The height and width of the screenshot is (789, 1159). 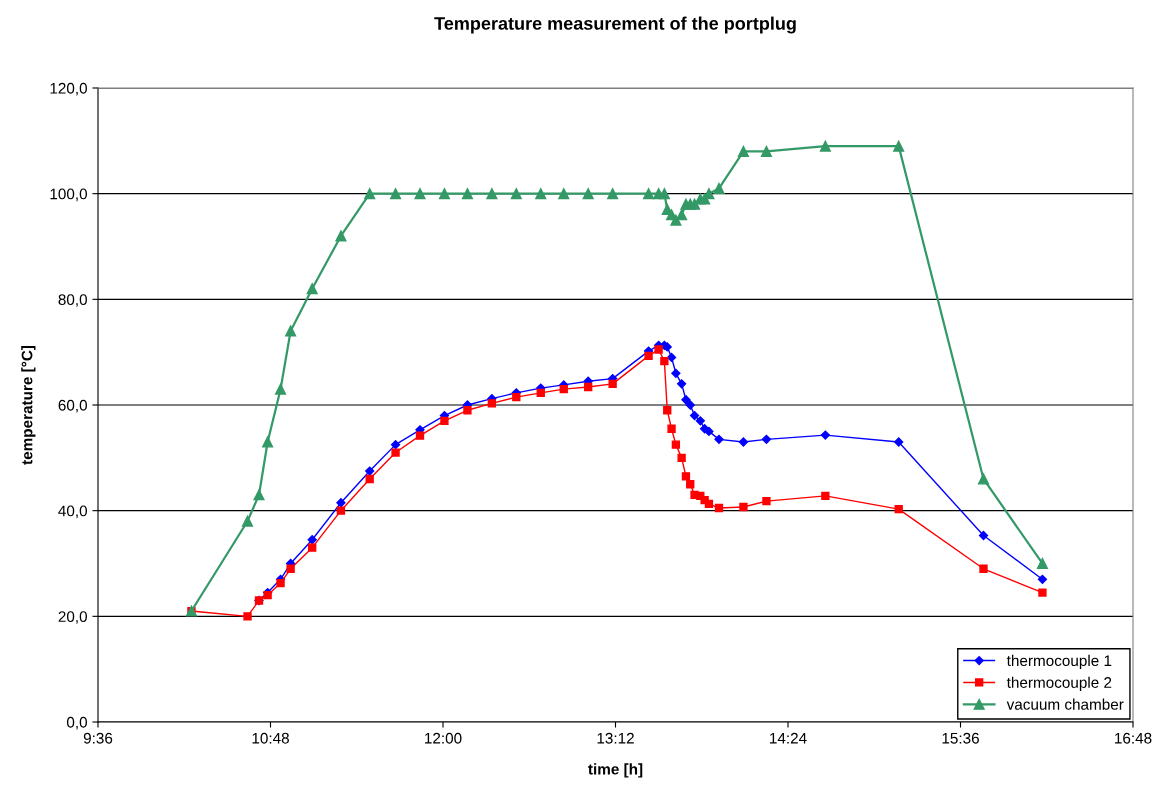 What do you see at coordinates (615, 738) in the screenshot?
I see `x-tick-label: 13:12` at bounding box center [615, 738].